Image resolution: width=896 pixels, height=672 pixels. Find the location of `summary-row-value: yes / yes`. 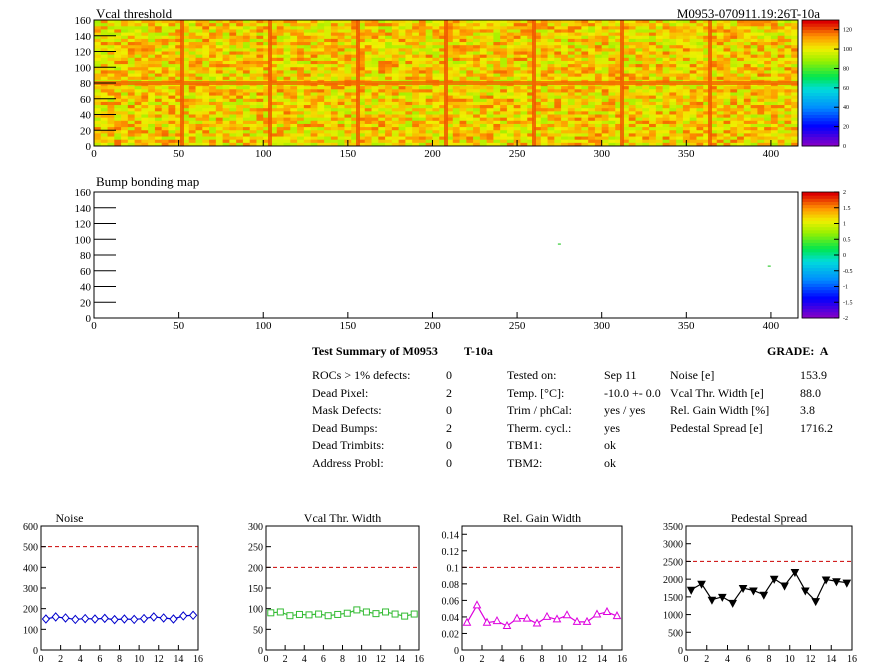

summary-row-value: yes / yes is located at coordinates (625, 410).